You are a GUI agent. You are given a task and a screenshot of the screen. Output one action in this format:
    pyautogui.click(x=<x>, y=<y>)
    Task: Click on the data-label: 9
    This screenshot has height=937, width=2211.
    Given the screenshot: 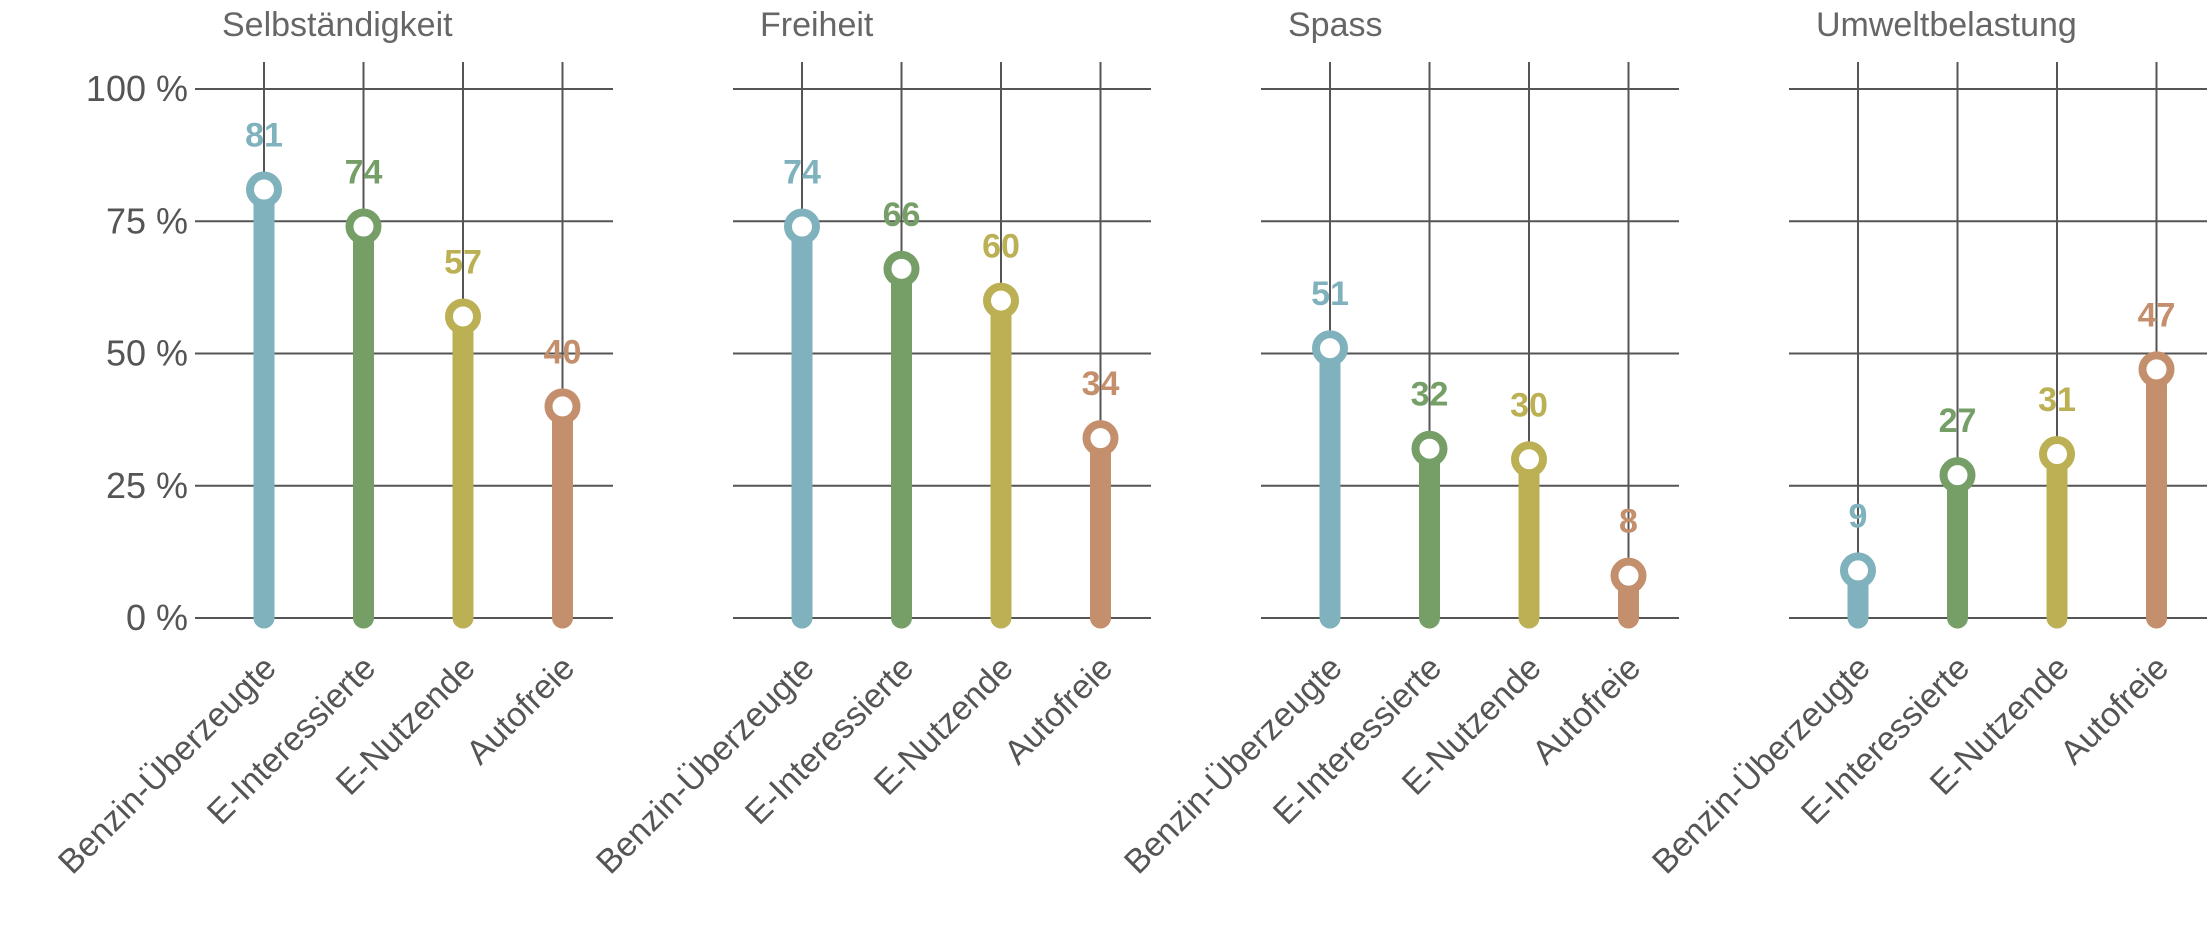 What is the action you would take?
    pyautogui.click(x=1858, y=516)
    